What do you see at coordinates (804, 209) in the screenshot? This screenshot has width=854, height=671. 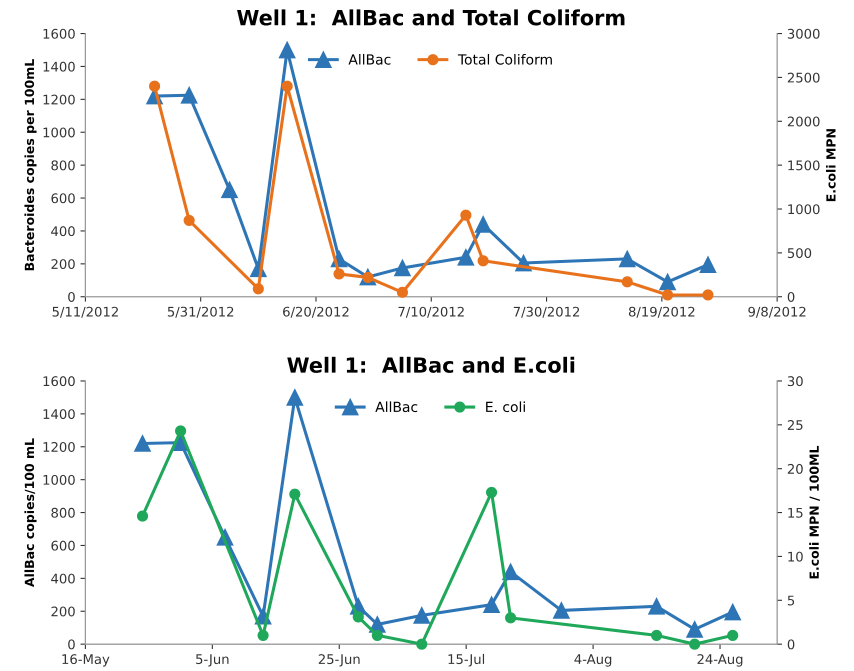 I see `y2-tick-label: 1000` at bounding box center [804, 209].